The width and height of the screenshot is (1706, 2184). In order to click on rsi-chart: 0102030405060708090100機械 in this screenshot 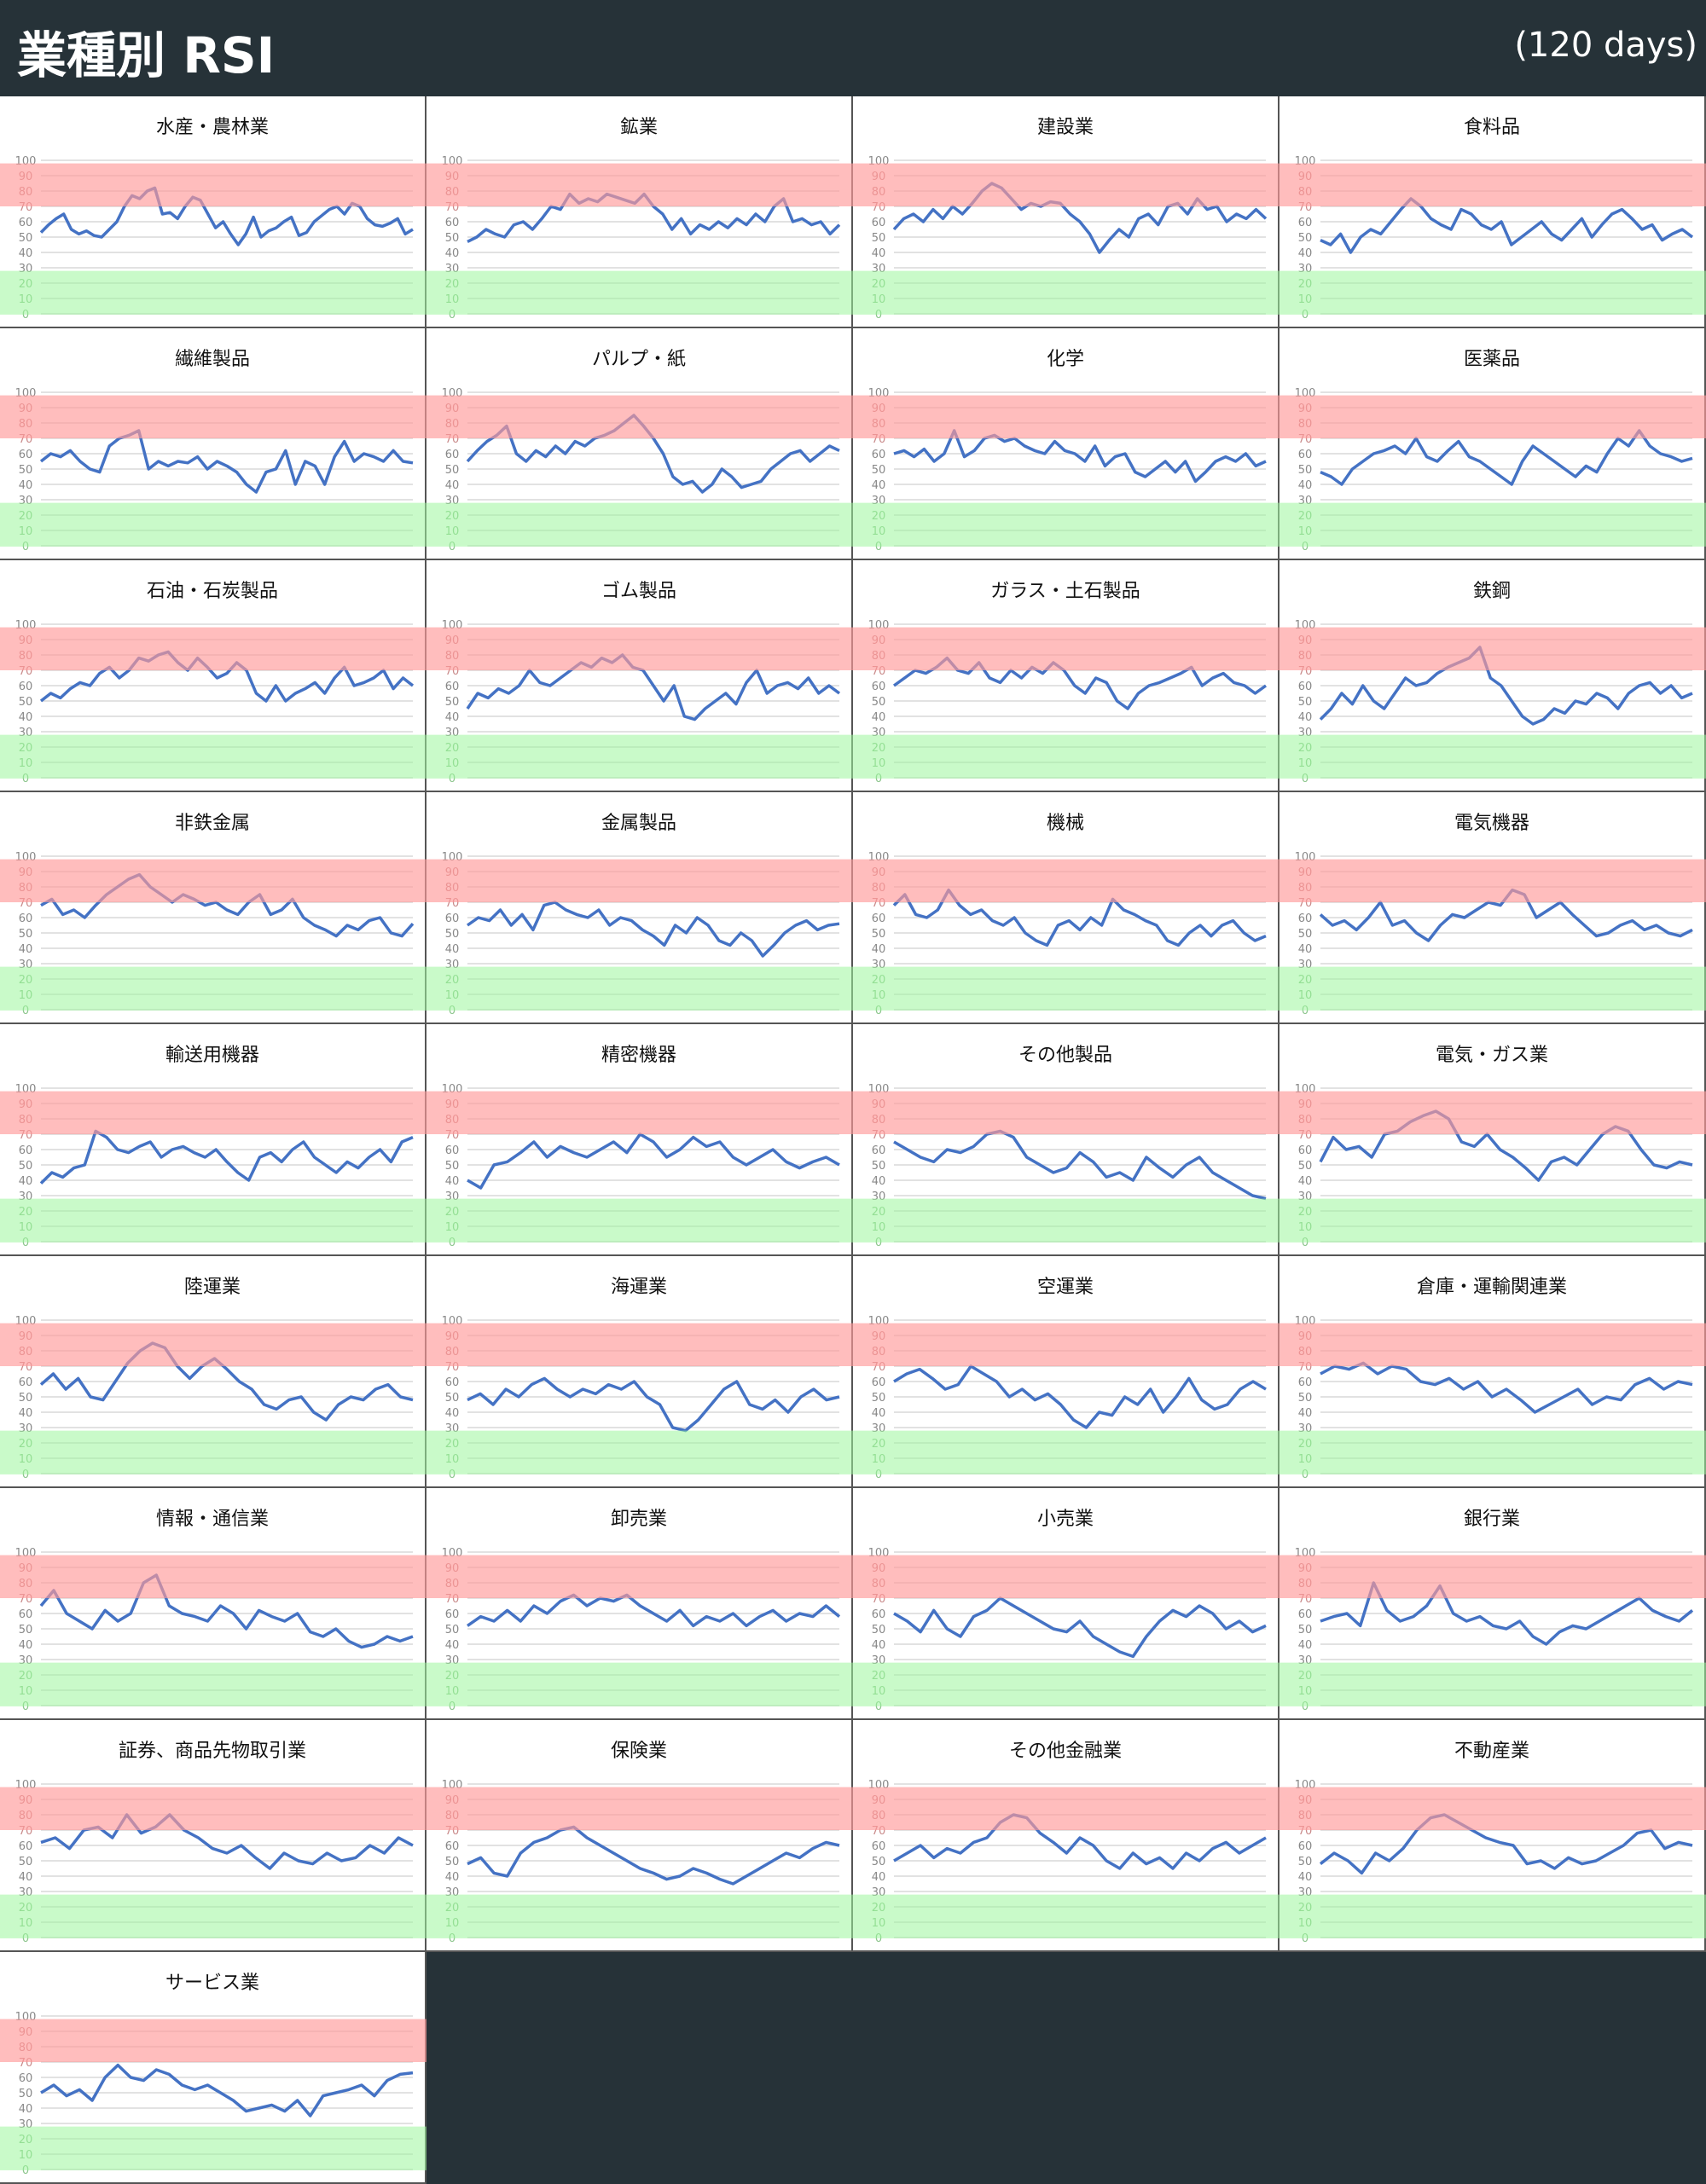, I will do `click(1066, 908)`.